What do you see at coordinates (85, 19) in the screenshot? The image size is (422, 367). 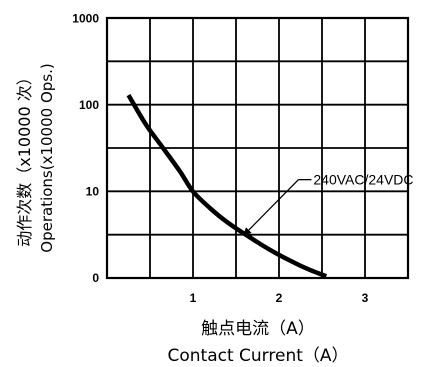 I see `y-tick-label: 1000` at bounding box center [85, 19].